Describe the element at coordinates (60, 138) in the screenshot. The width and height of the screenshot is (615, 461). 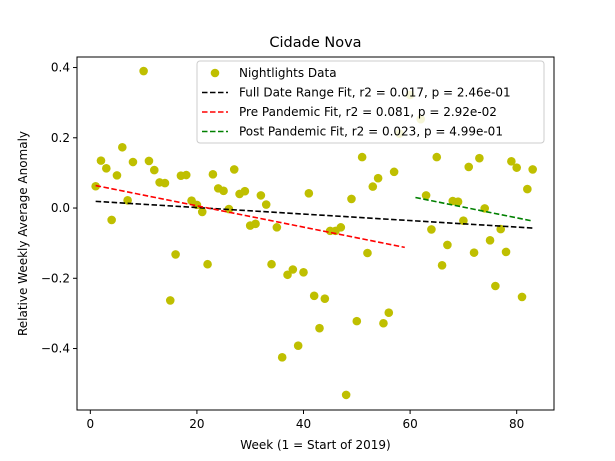
I see `y-tick-label: 0.2` at that location.